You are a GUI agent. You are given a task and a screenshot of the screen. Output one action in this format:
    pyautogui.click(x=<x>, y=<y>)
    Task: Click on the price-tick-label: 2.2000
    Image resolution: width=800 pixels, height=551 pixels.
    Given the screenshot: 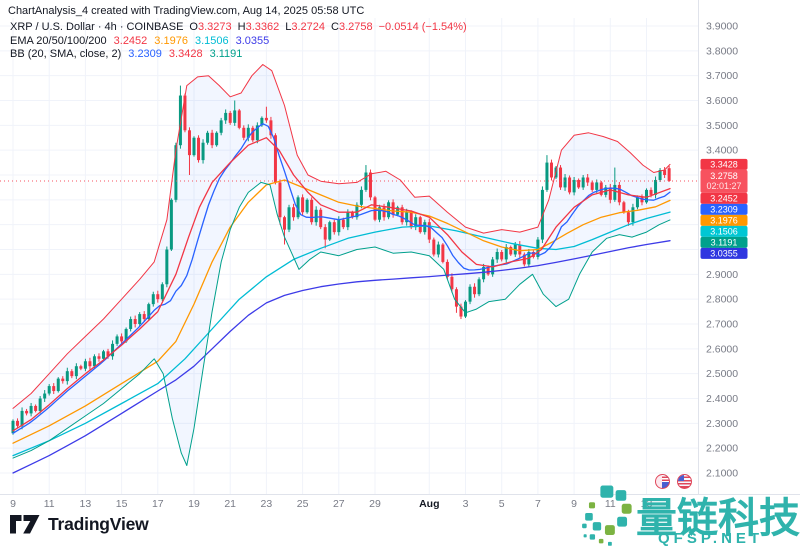 What is the action you would take?
    pyautogui.click(x=722, y=449)
    